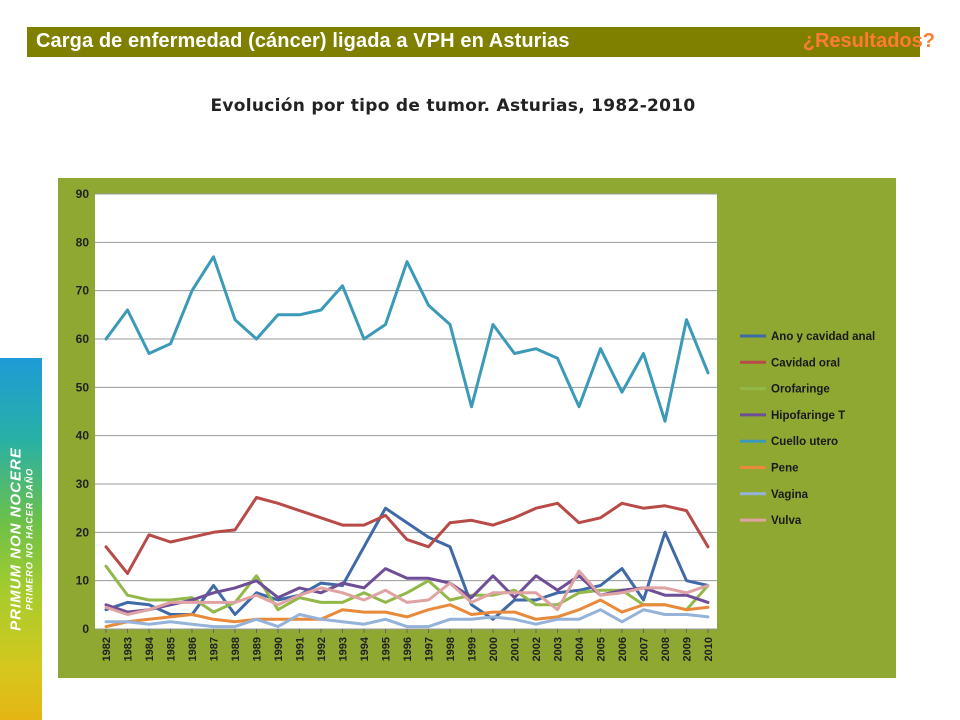 This screenshot has width=960, height=720. What do you see at coordinates (430, 649) in the screenshot?
I see `x-tick-label: 1997` at bounding box center [430, 649].